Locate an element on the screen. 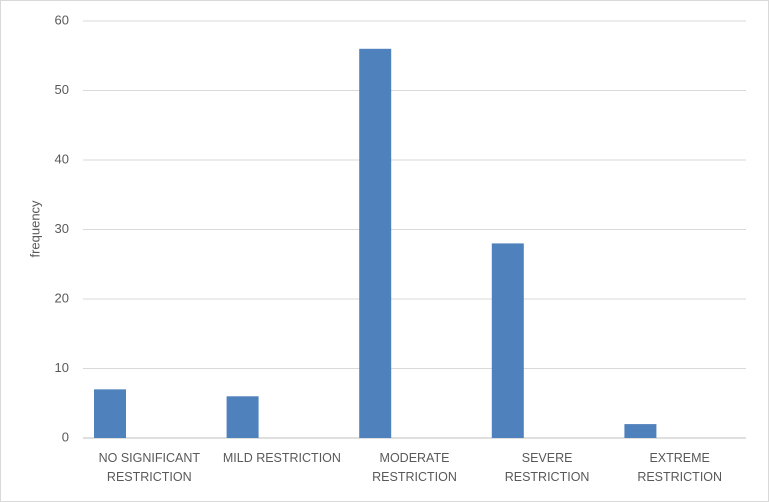 This screenshot has width=769, height=502. y-tick-label: 30 is located at coordinates (62, 228).